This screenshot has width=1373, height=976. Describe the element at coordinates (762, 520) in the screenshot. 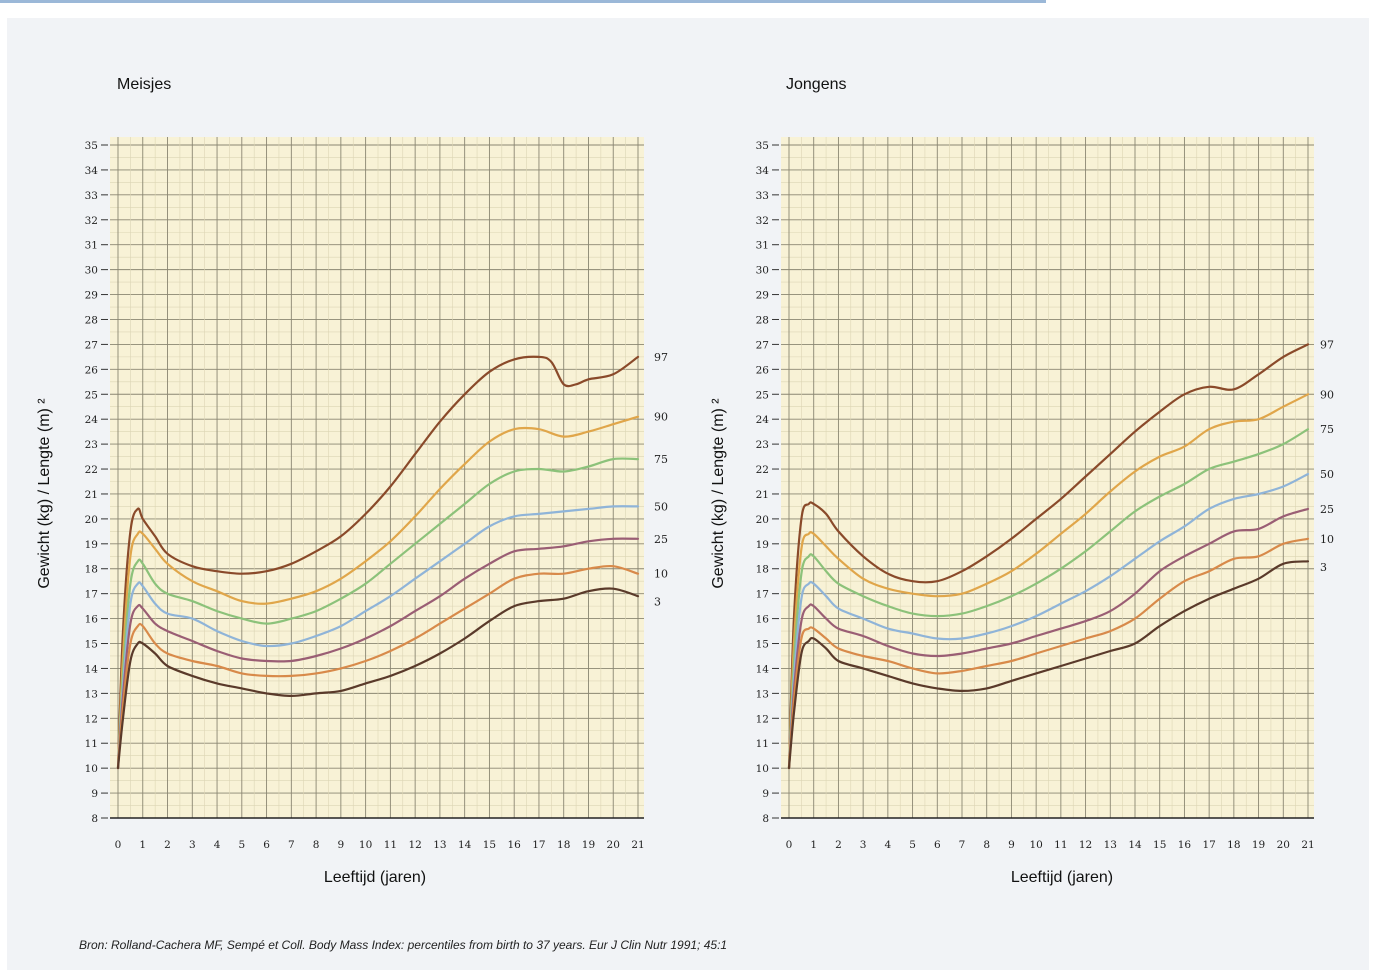

I see `y-tick-label: 20` at that location.